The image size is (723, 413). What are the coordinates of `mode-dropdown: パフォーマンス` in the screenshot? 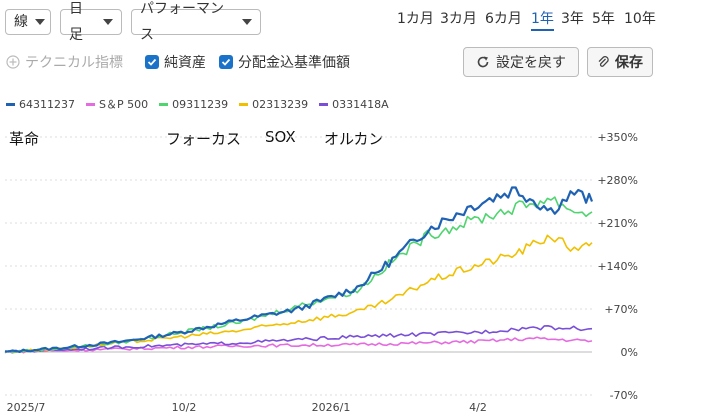 It's located at (196, 22).